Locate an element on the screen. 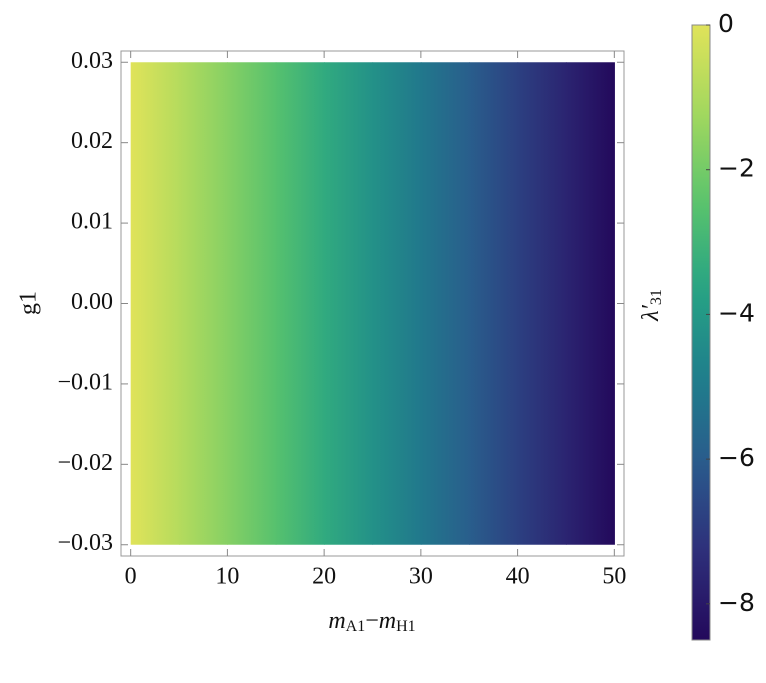 The image size is (766, 683). colorbar-label: λ′31 is located at coordinates (651, 305).